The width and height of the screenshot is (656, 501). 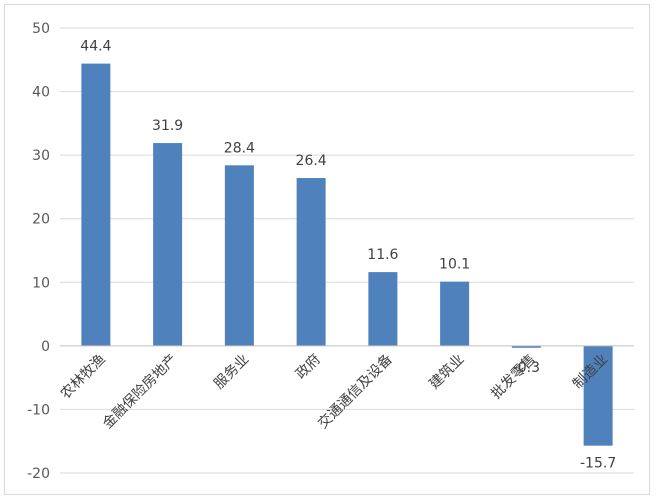 What do you see at coordinates (354, 391) in the screenshot?
I see `category-label: 交通通信及设备` at bounding box center [354, 391].